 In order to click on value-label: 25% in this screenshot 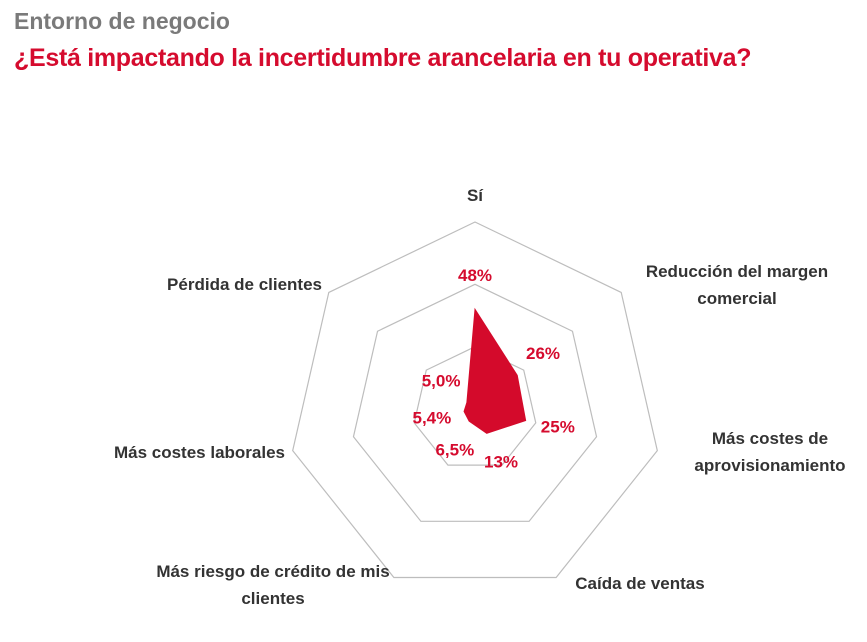, I will do `click(558, 426)`.